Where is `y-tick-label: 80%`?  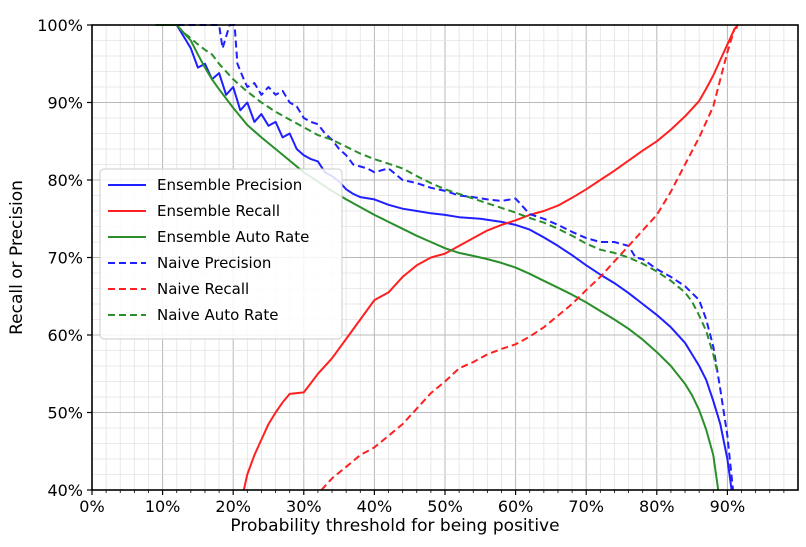
y-tick-label: 80% is located at coordinates (65, 180).